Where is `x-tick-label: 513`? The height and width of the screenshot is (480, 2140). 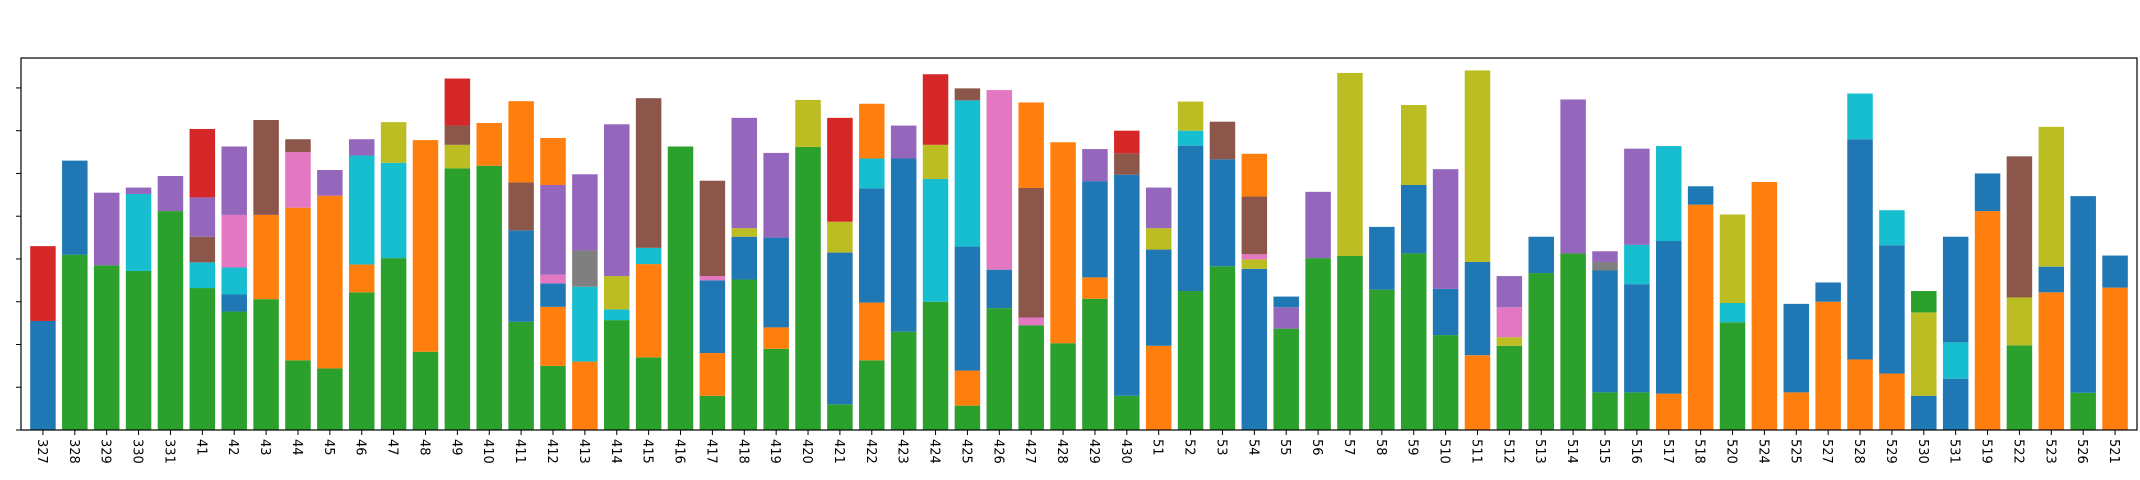 x-tick-label: 513 is located at coordinates (1539, 451).